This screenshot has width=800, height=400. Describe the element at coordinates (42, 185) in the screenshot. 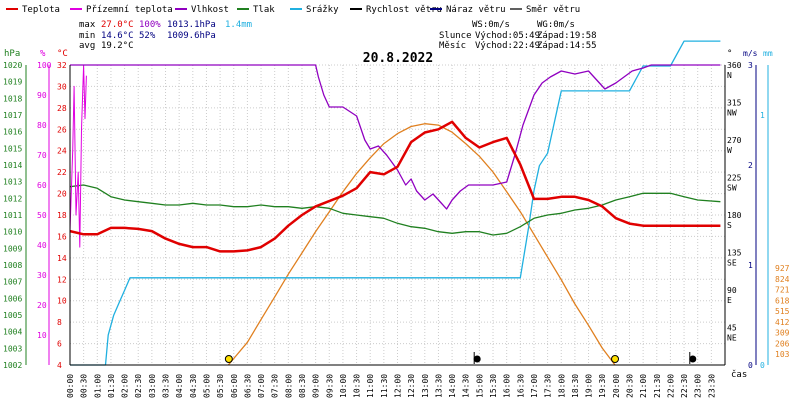

I see `humidity-tick: 60` at that location.